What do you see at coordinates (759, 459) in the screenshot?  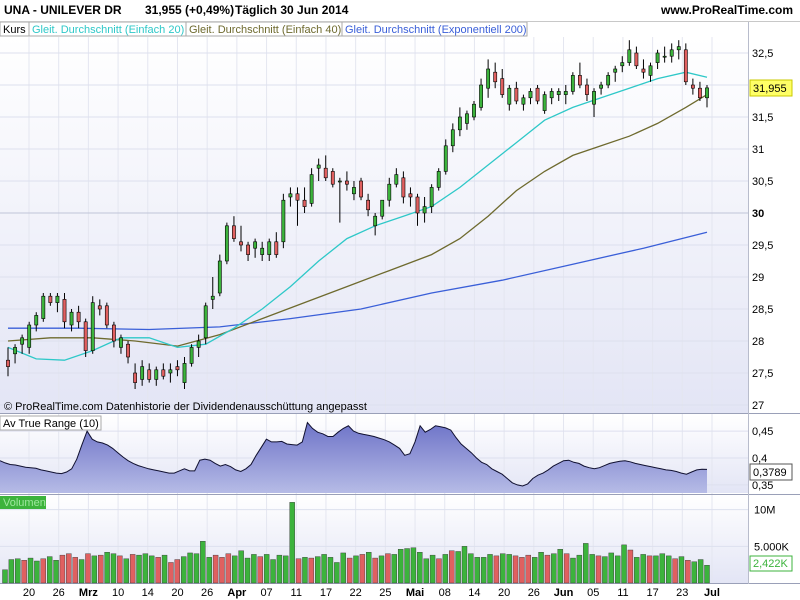 I see `atr-tick-label: 0,4` at bounding box center [759, 459].